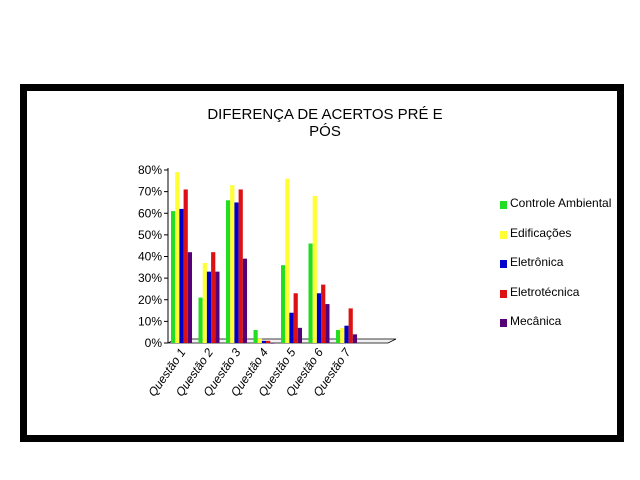 Image resolution: width=640 pixels, height=480 pixels. I want to click on y-tick-label: 0%, so click(154, 343).